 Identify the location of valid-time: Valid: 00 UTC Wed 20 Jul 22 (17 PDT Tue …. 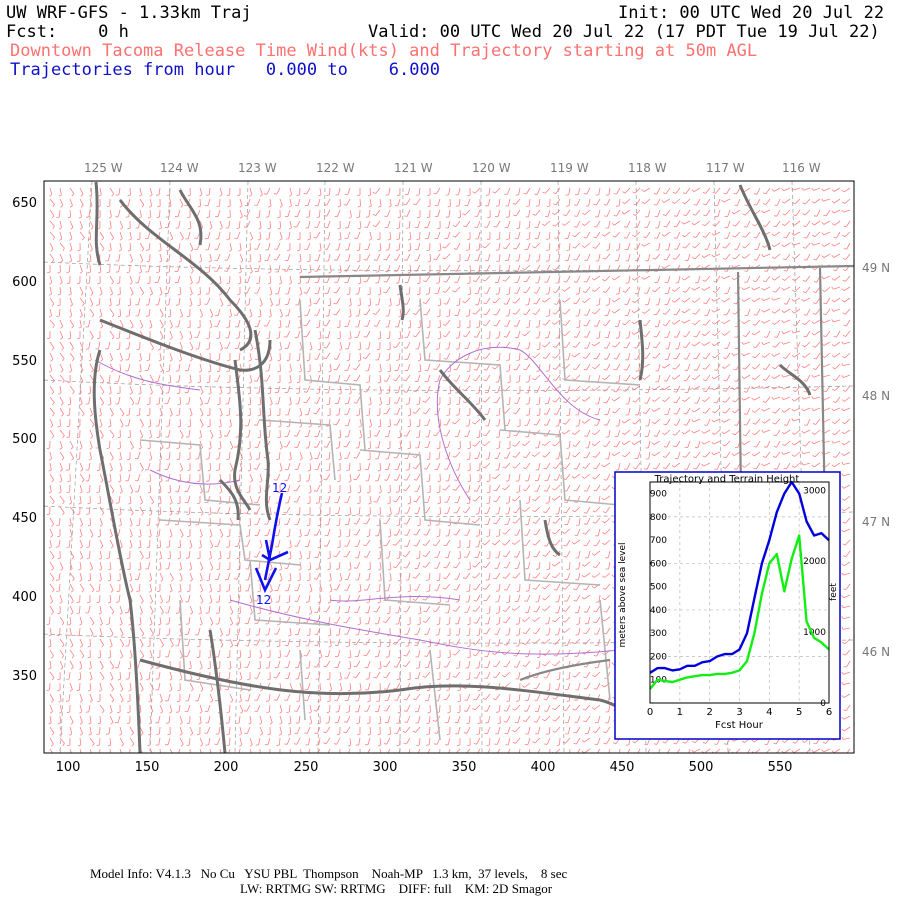
(624, 32).